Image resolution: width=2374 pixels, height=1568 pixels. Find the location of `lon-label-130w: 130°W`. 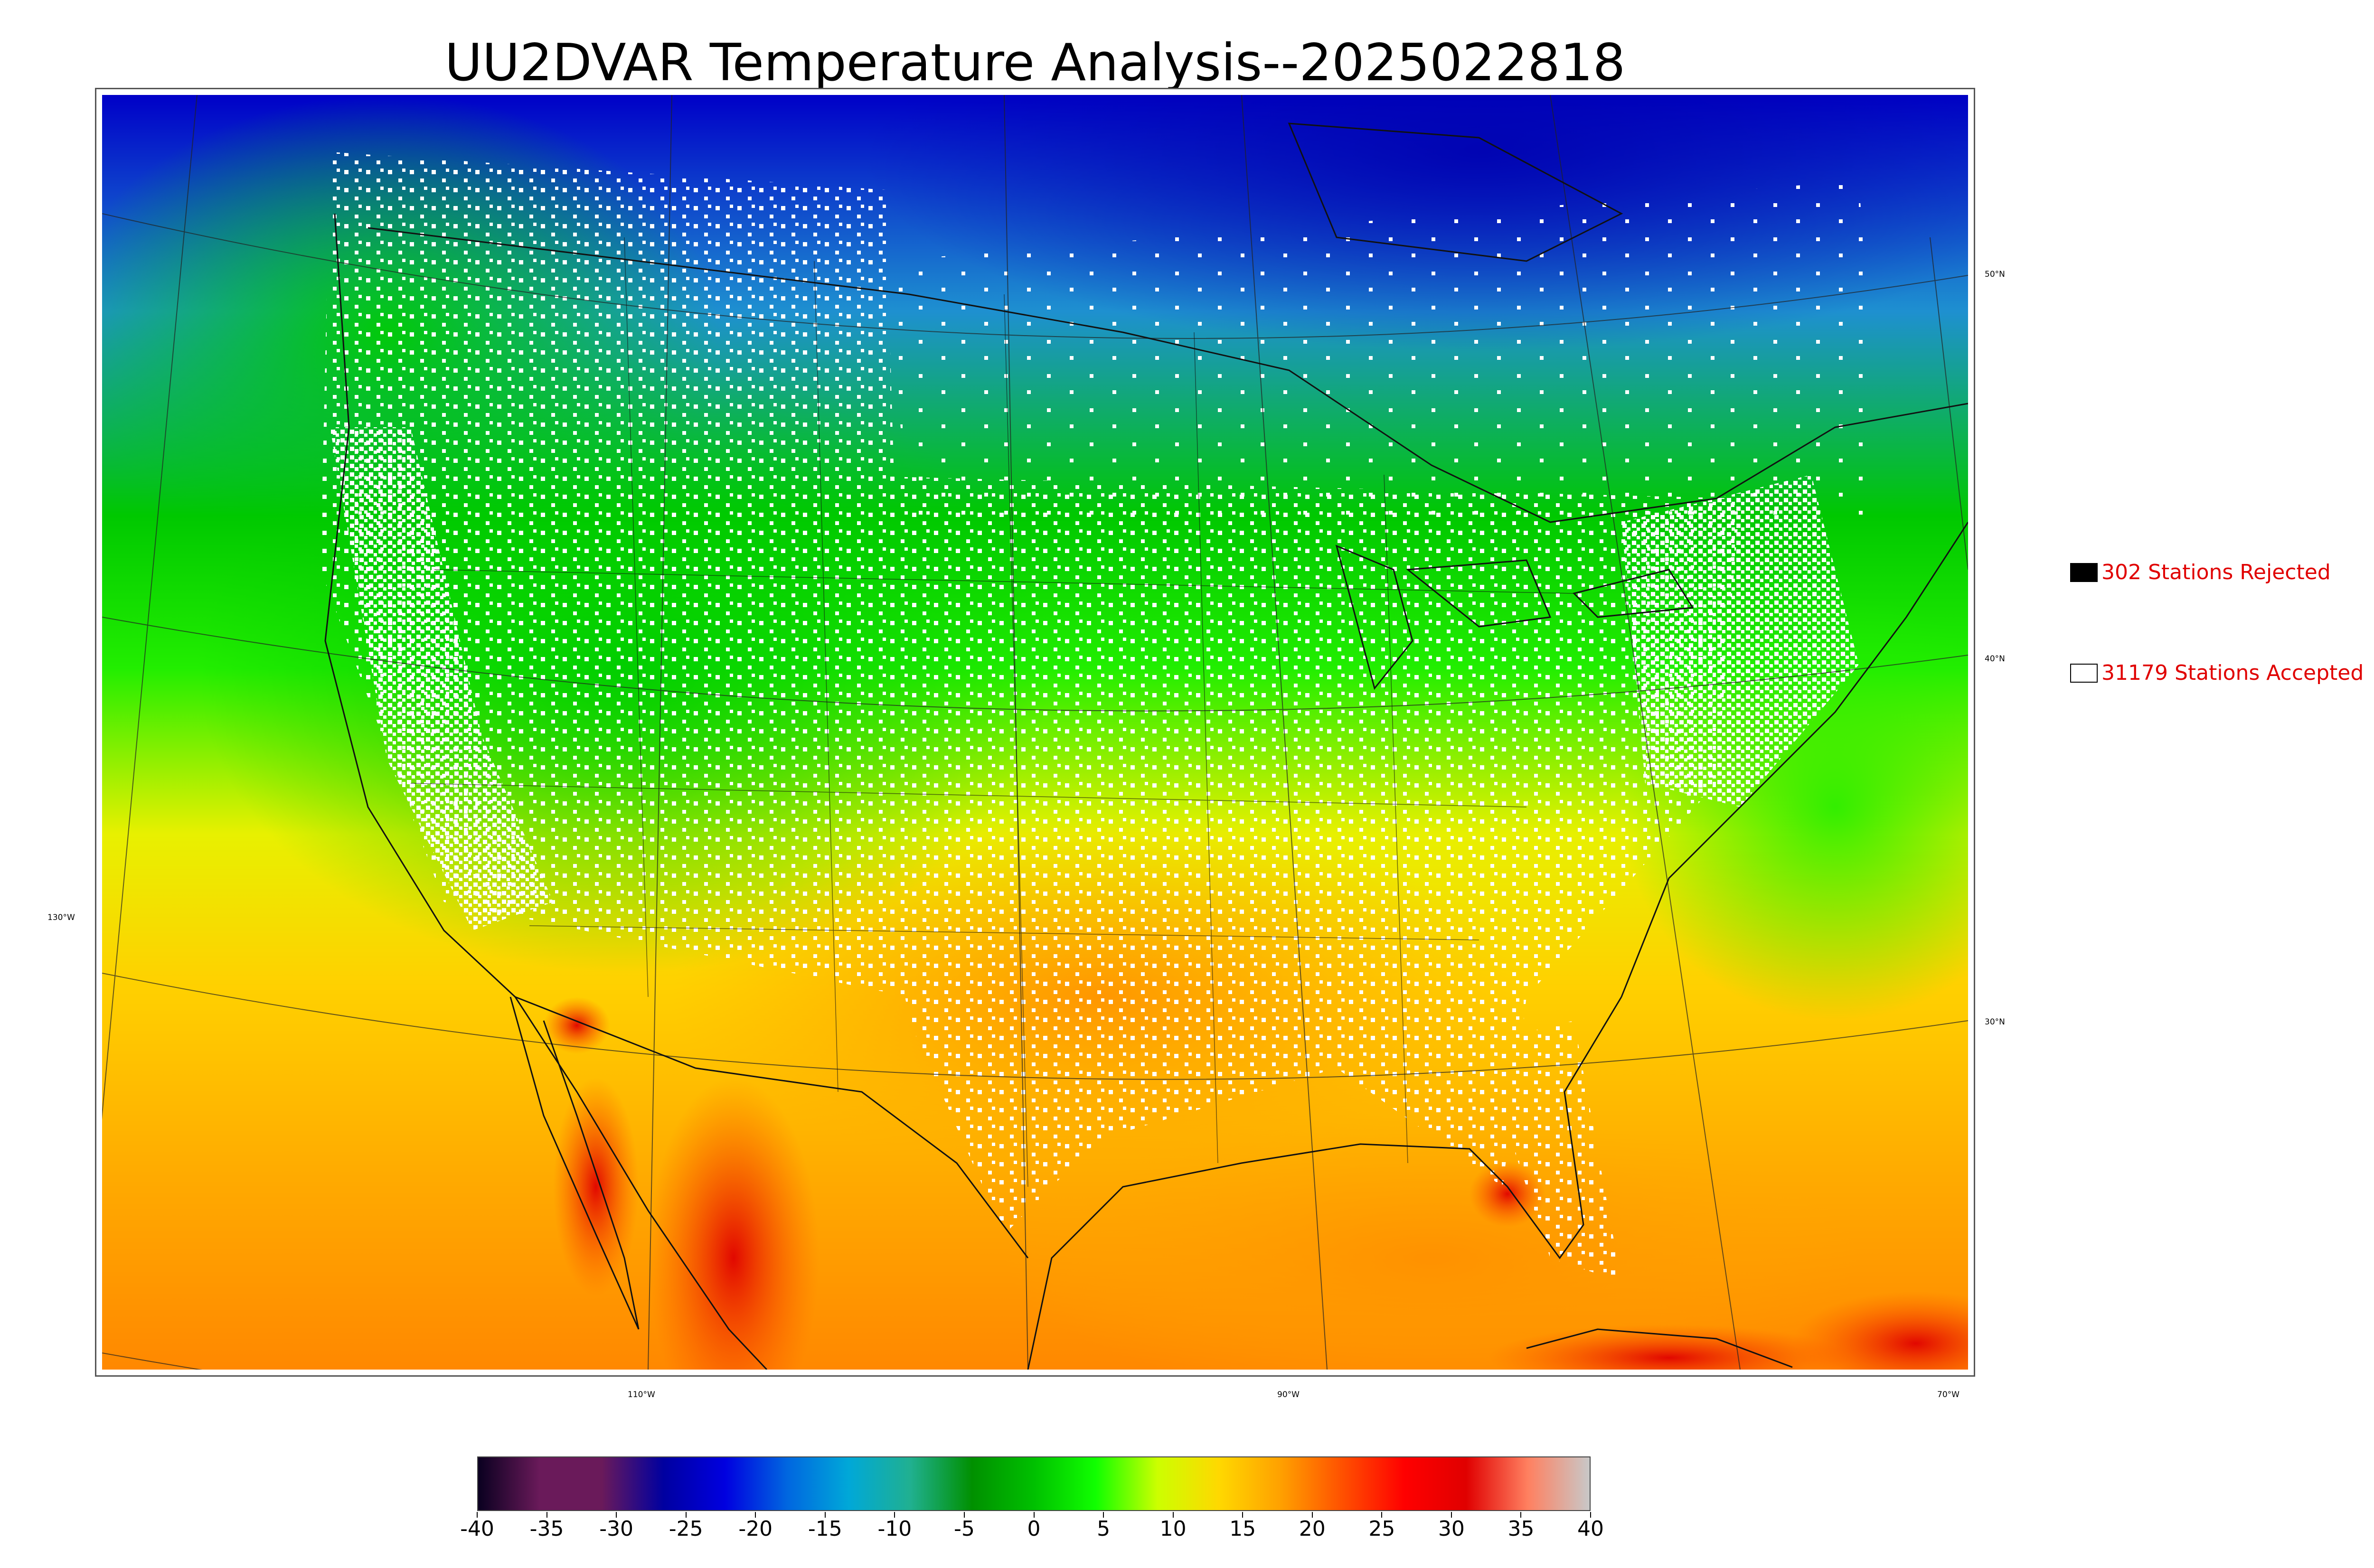

lon-label-130w: 130°W is located at coordinates (61, 918).